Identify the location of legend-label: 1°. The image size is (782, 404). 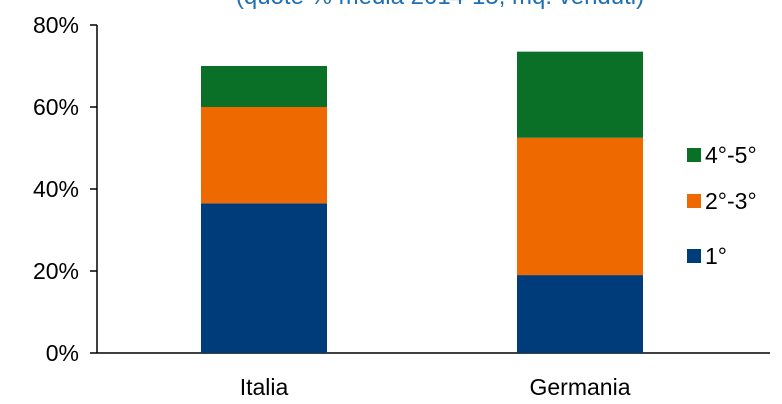
(716, 256).